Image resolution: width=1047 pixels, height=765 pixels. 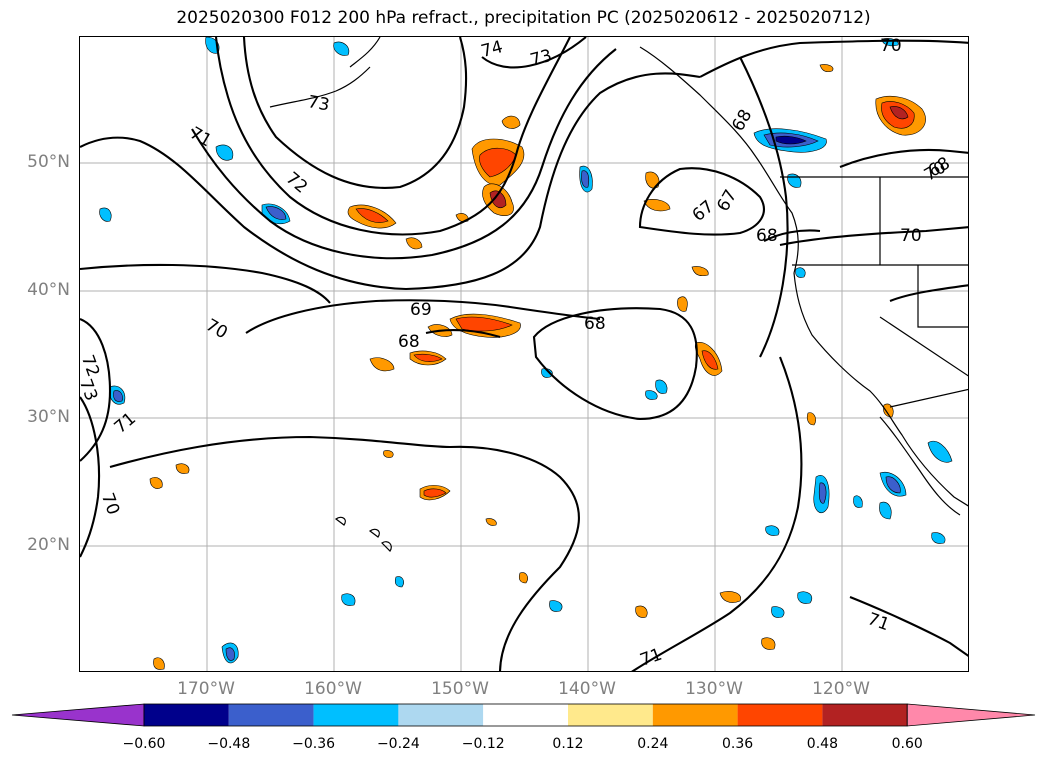 What do you see at coordinates (78, 715) in the screenshot?
I see `colorbar-extend-min` at bounding box center [78, 715].